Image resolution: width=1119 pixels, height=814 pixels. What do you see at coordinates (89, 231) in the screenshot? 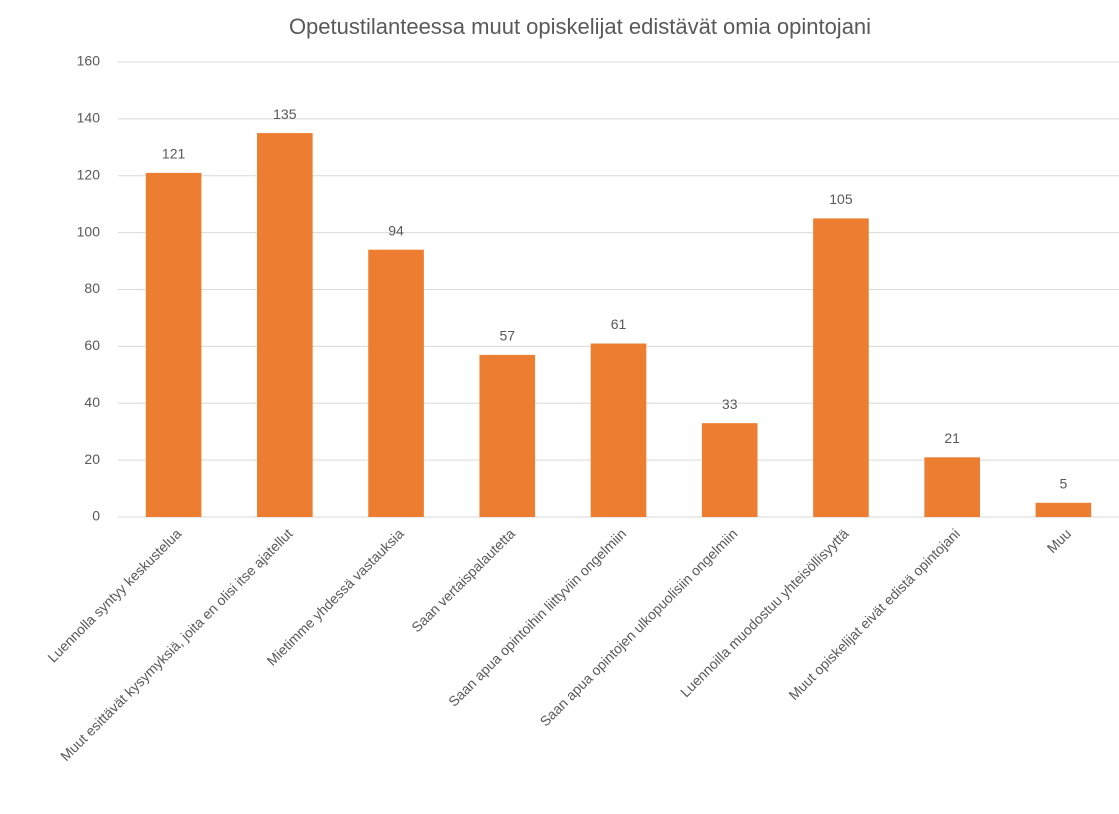
I see `y-tick-label: 100` at bounding box center [89, 231].